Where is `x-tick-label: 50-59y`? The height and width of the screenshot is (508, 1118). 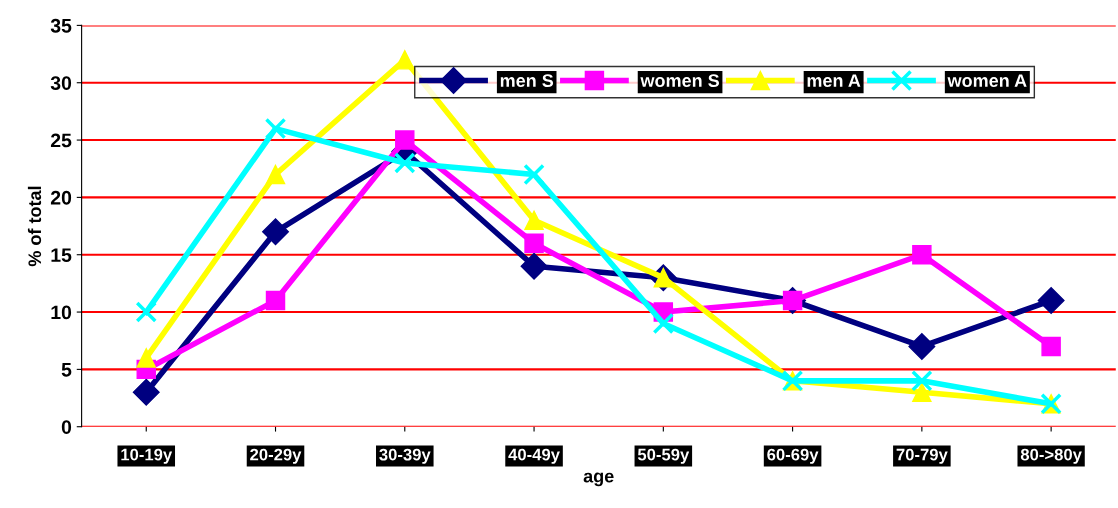 x-tick-label: 50-59y is located at coordinates (663, 456).